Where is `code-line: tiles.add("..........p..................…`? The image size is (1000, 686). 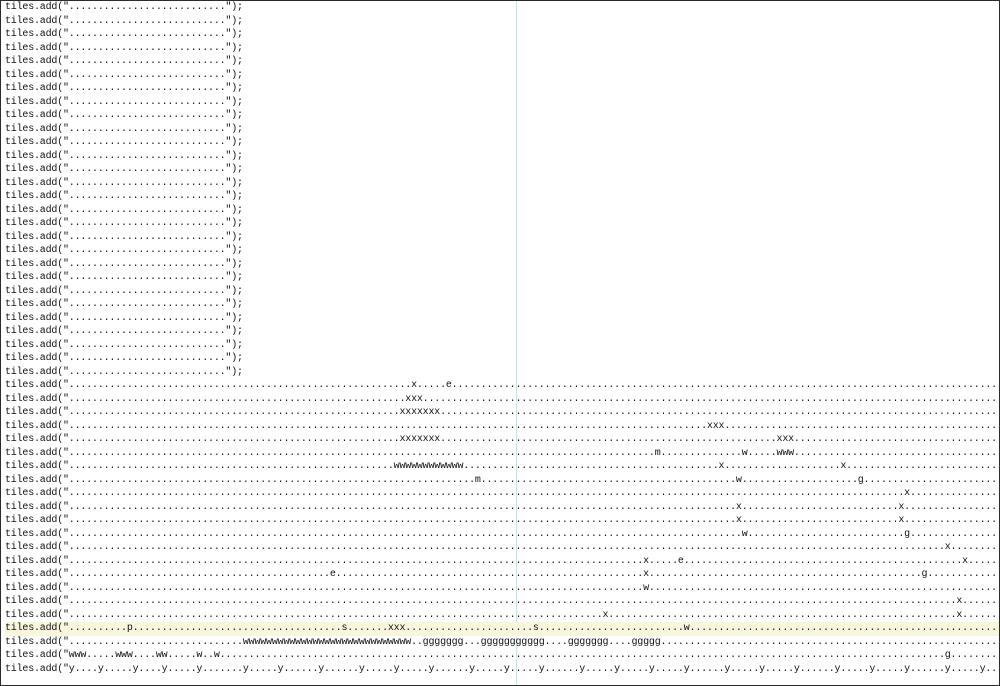
code-line: tiles.add("..........p..................… is located at coordinates (502, 629).